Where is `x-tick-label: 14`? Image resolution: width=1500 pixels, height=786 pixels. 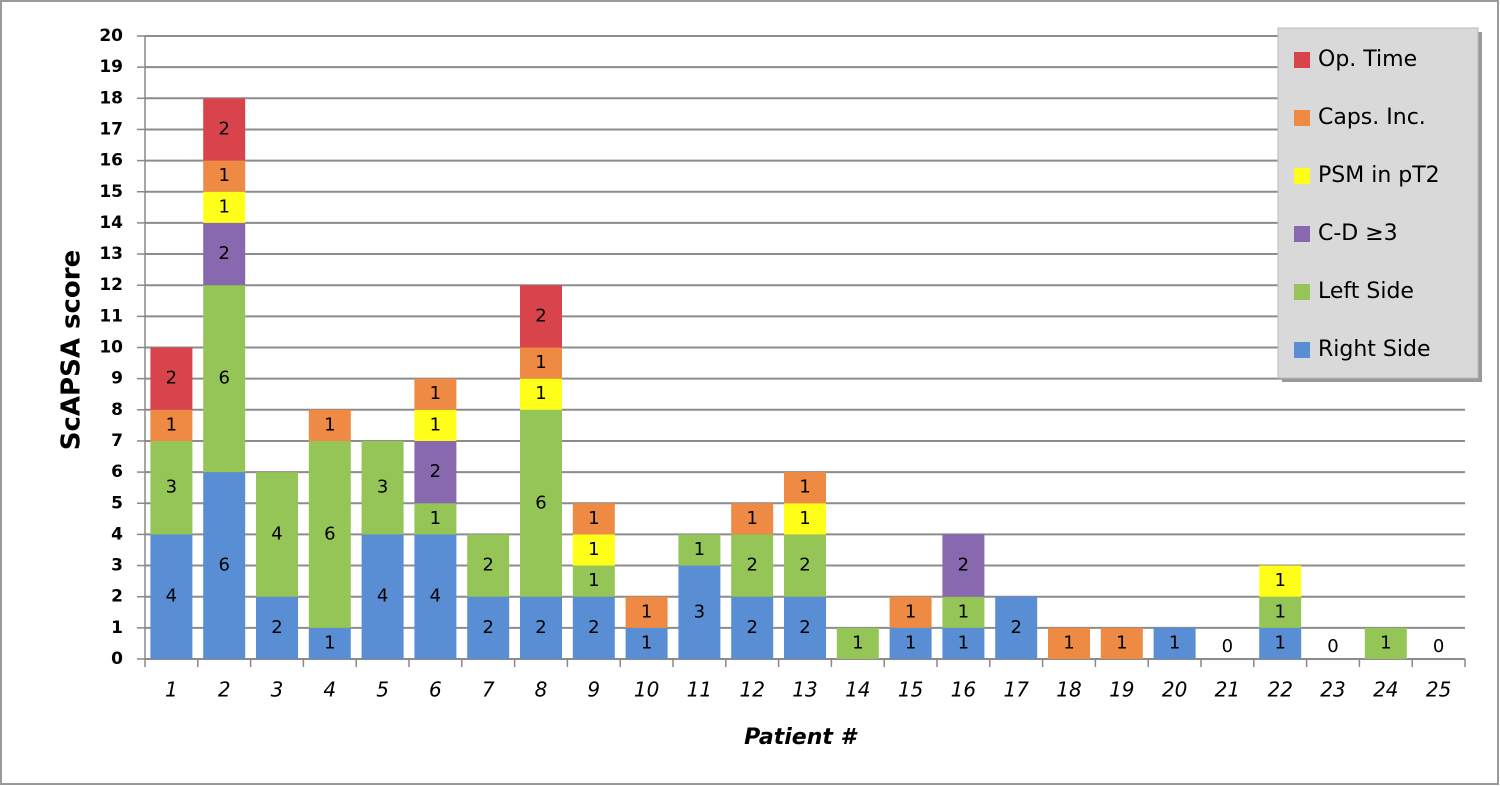
x-tick-label: 14 is located at coordinates (857, 690).